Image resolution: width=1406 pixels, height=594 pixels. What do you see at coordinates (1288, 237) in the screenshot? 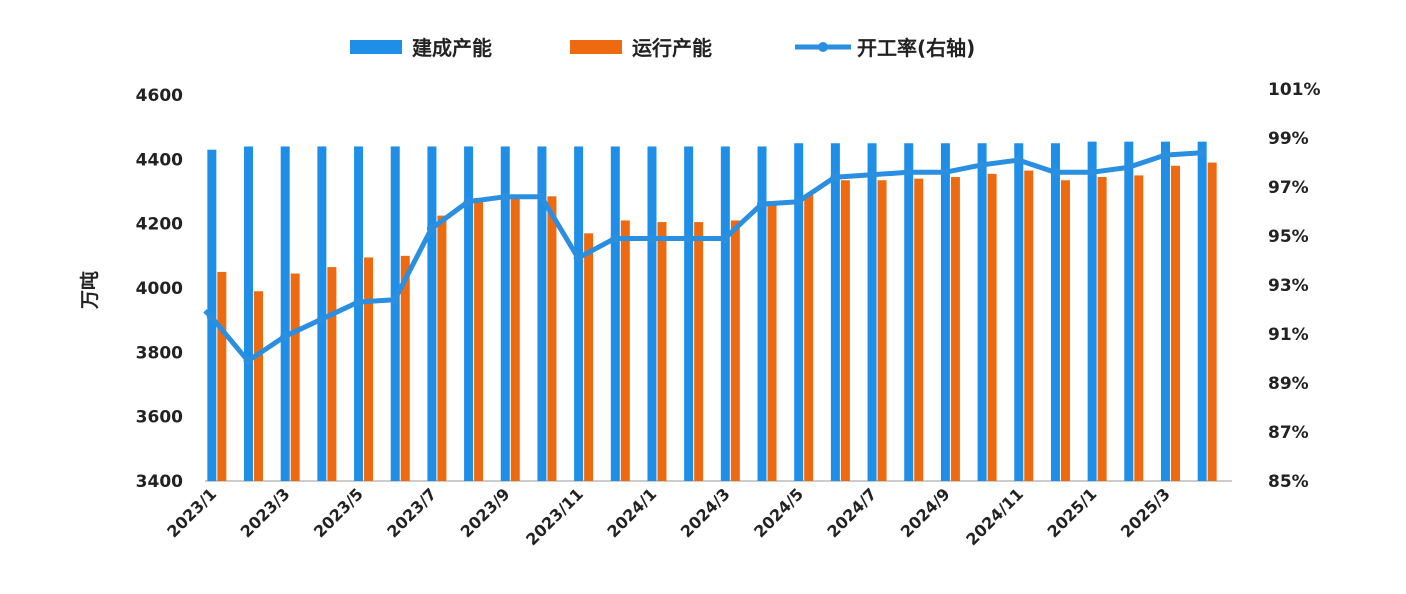
I see `y2-tick-label: 95%` at bounding box center [1288, 237].